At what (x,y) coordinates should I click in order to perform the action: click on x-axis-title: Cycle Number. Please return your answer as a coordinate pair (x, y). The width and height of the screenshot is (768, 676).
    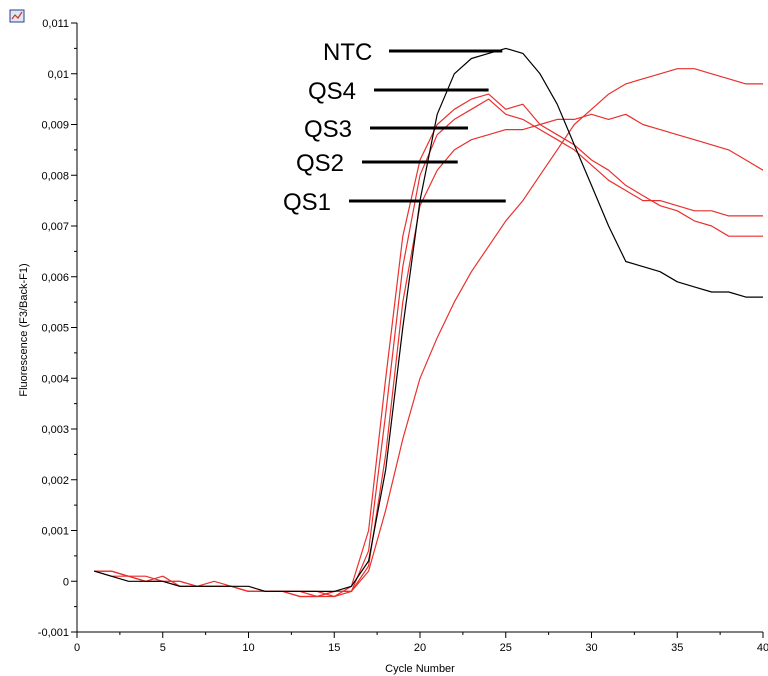
    Looking at the image, I should click on (420, 669).